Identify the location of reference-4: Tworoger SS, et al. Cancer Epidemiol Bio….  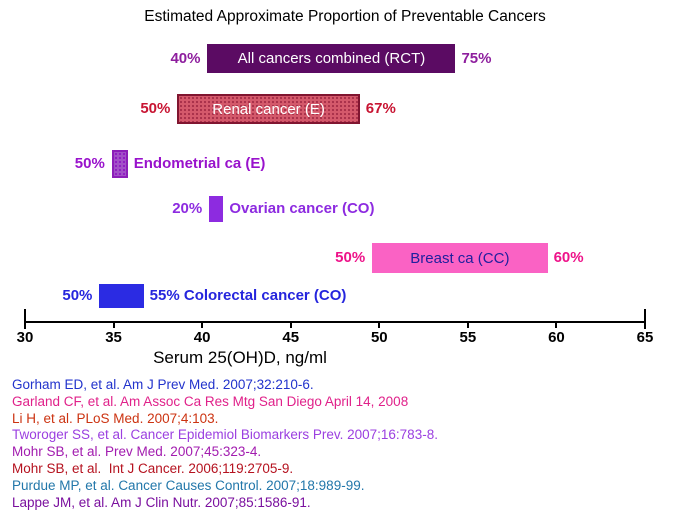
(225, 435).